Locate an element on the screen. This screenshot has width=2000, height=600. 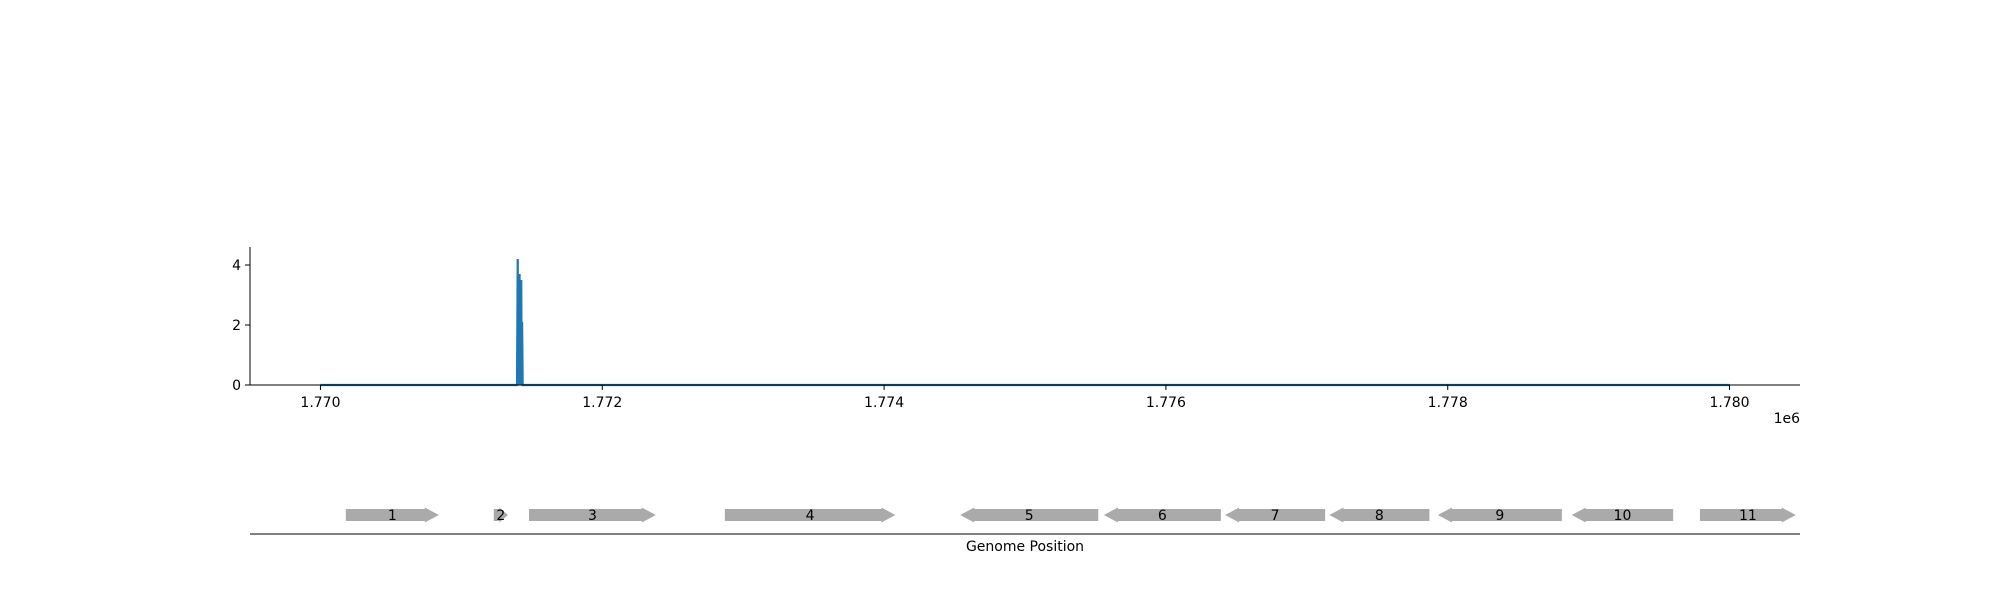
x-tick-label: 1.774 is located at coordinates (884, 403).